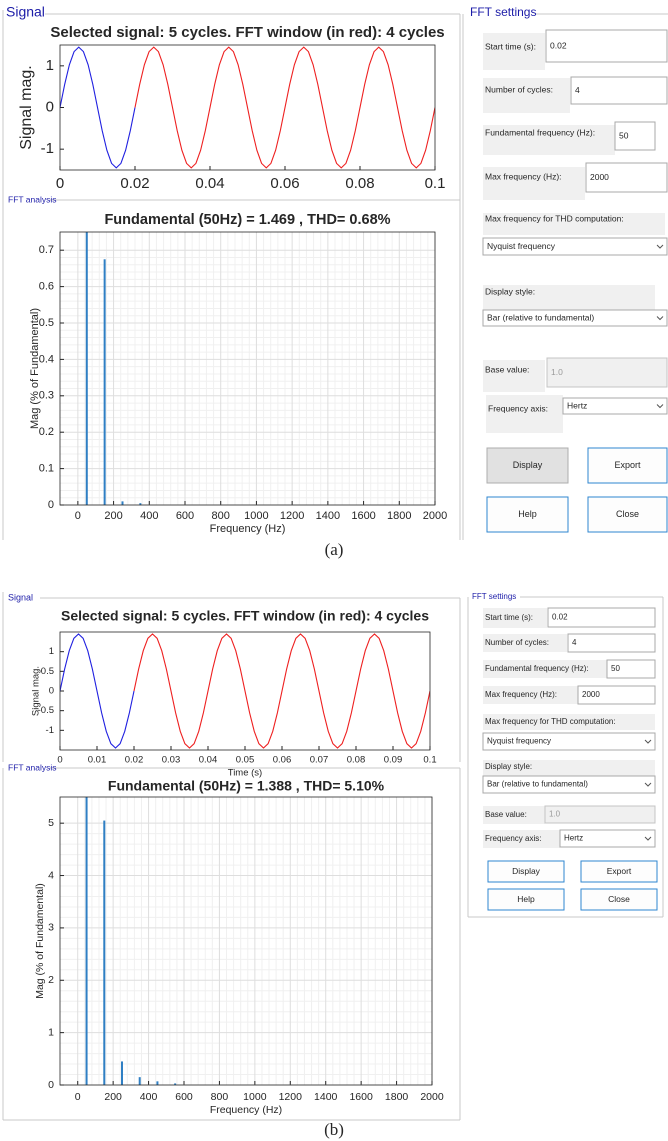 The width and height of the screenshot is (668, 1141). I want to click on x-tick-label: 1200, so click(291, 1097).